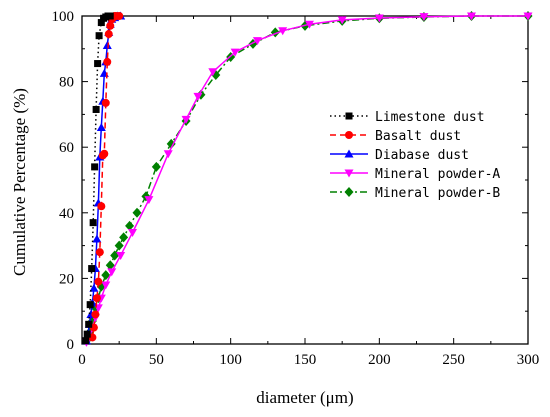  What do you see at coordinates (304, 397) in the screenshot?
I see `x-axis-title: diameter (μm)` at bounding box center [304, 397].